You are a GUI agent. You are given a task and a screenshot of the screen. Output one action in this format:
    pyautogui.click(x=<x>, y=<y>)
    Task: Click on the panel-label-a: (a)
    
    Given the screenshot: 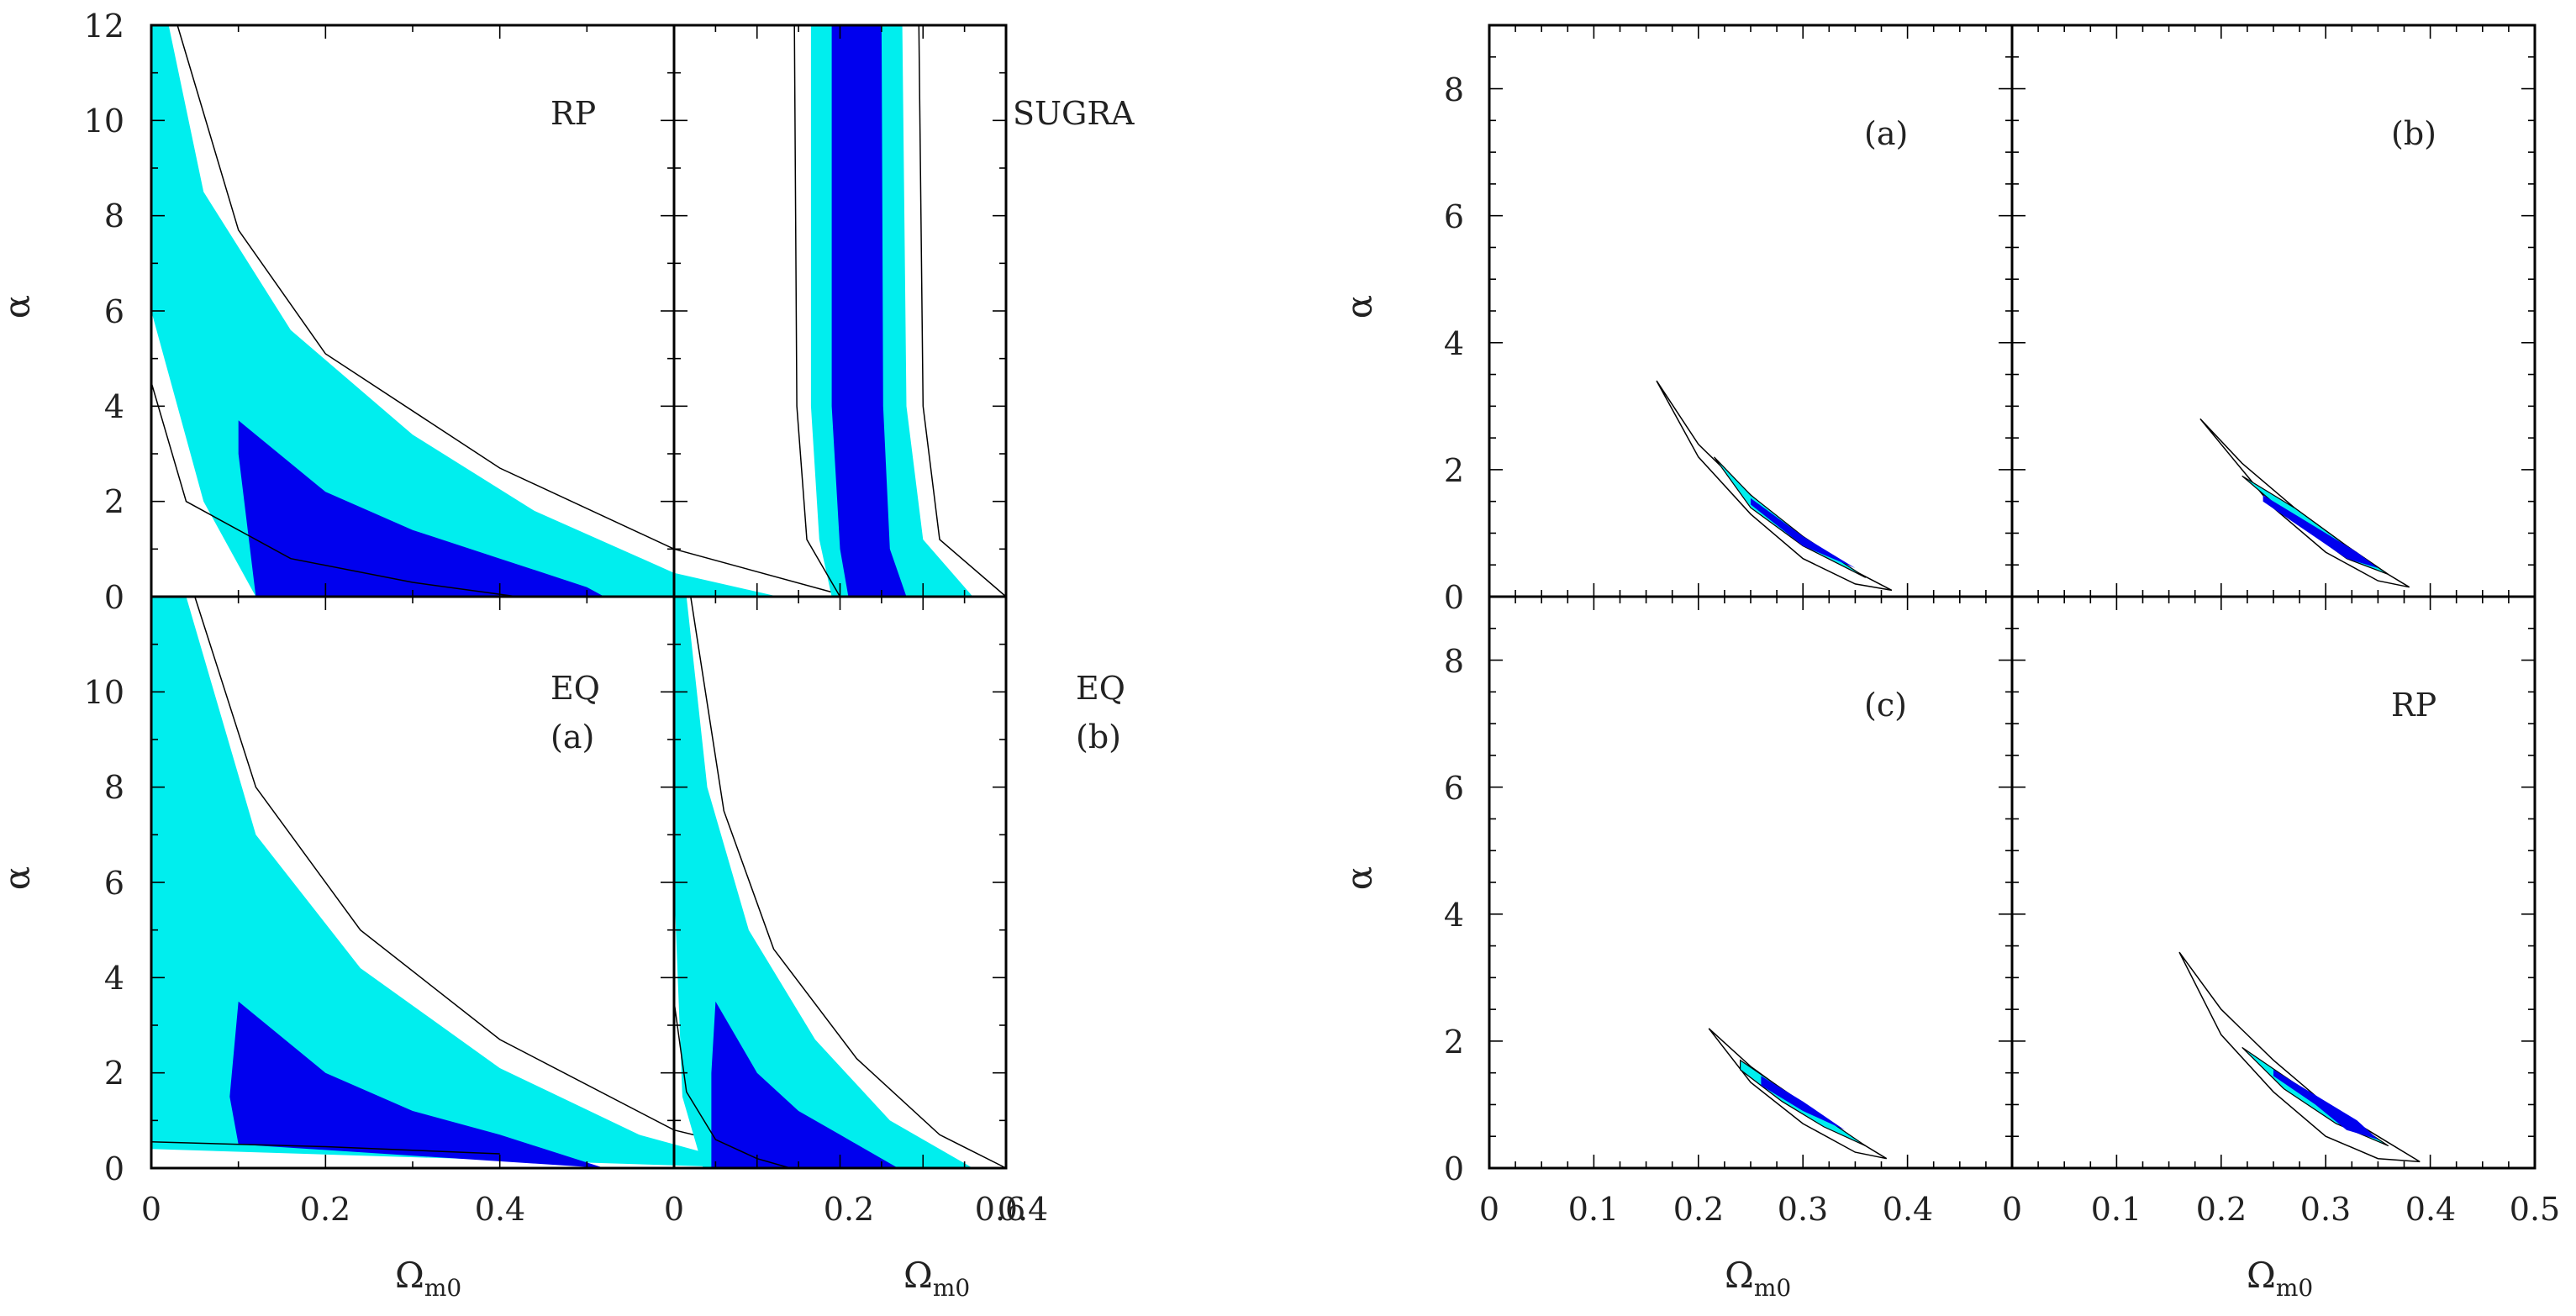 What is the action you would take?
    pyautogui.click(x=1886, y=133)
    